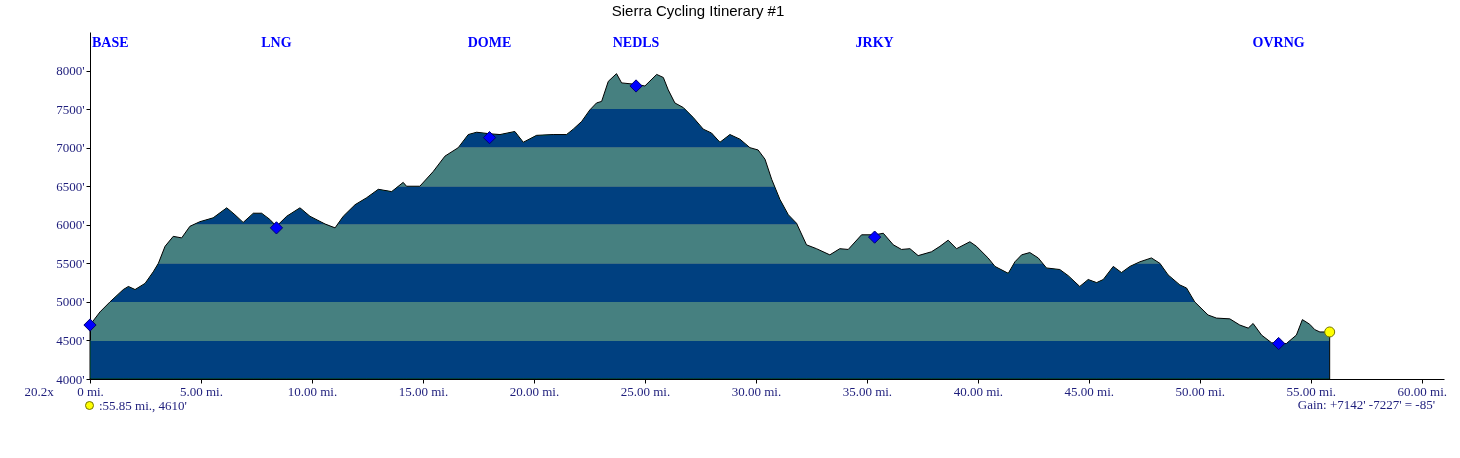 This screenshot has width=1460, height=458. I want to click on text: 20.2x, so click(39, 391).